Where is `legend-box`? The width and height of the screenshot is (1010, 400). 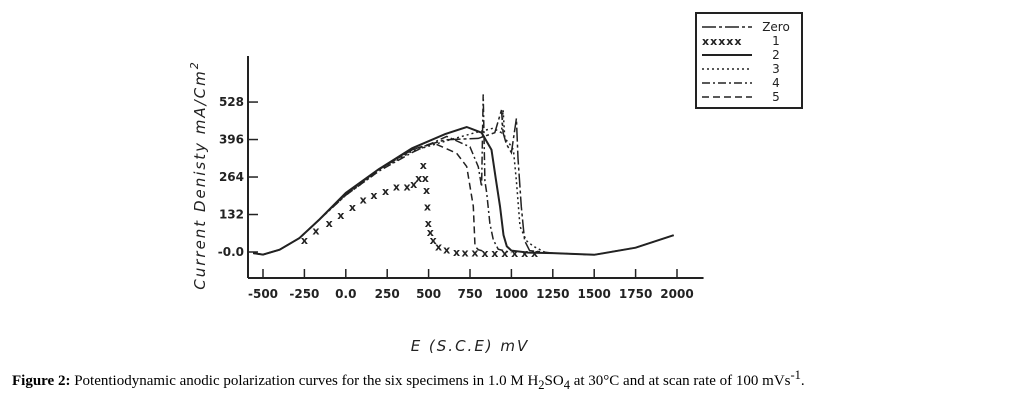 legend-box is located at coordinates (749, 60).